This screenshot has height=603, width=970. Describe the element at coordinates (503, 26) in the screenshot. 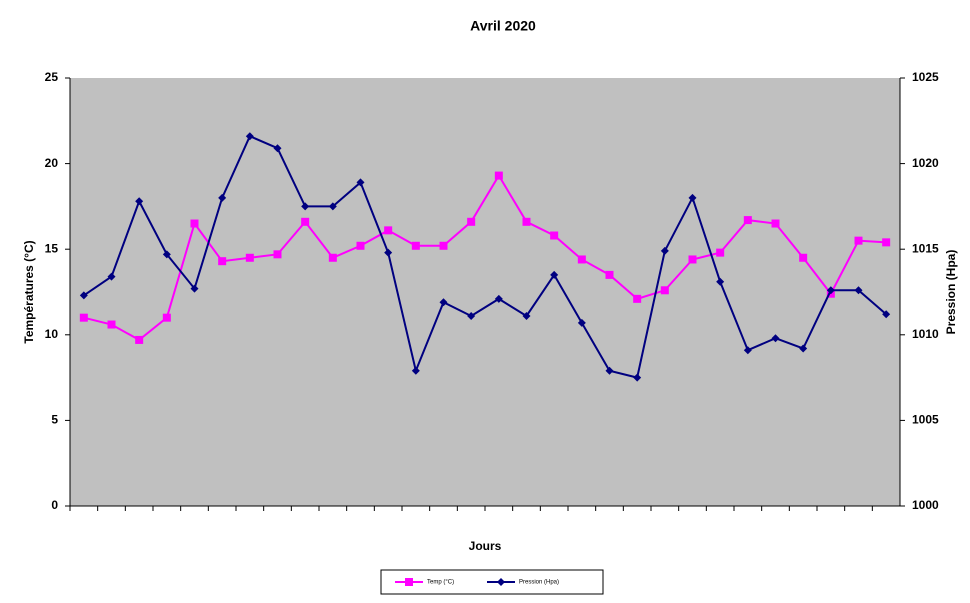

I see `chart-title: Avril 2020` at that location.